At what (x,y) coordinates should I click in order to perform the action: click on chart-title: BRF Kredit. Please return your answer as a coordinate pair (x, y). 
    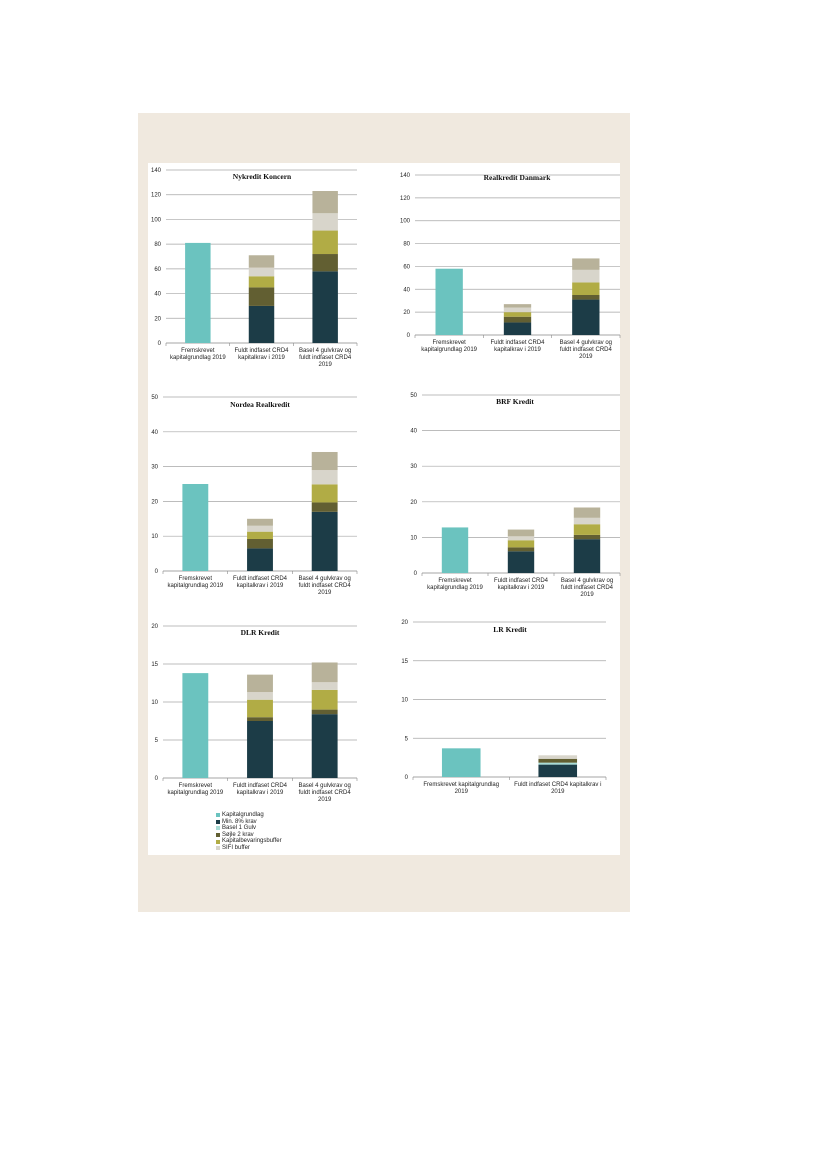
    Looking at the image, I should click on (515, 401).